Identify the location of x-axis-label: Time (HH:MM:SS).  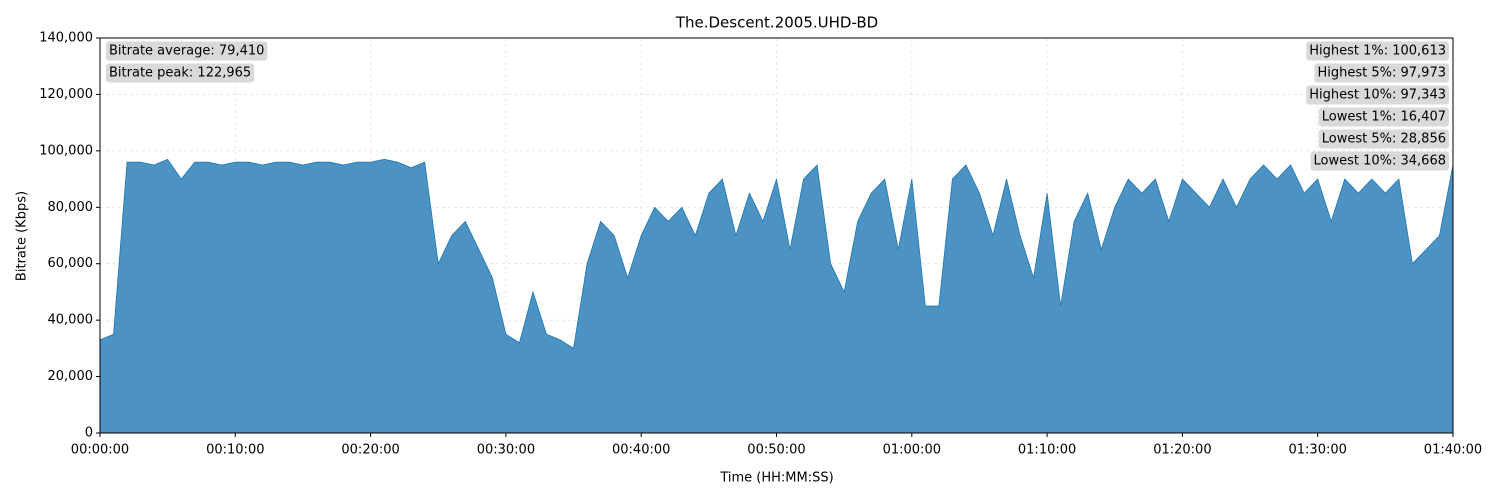
(776, 478).